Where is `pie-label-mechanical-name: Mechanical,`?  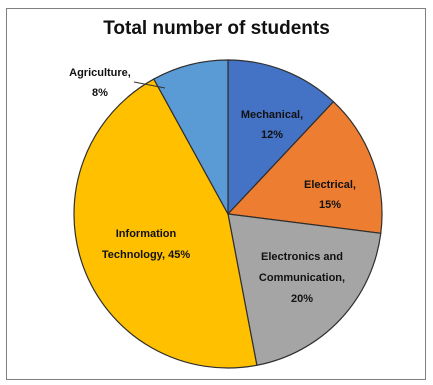 pie-label-mechanical-name: Mechanical, is located at coordinates (272, 115).